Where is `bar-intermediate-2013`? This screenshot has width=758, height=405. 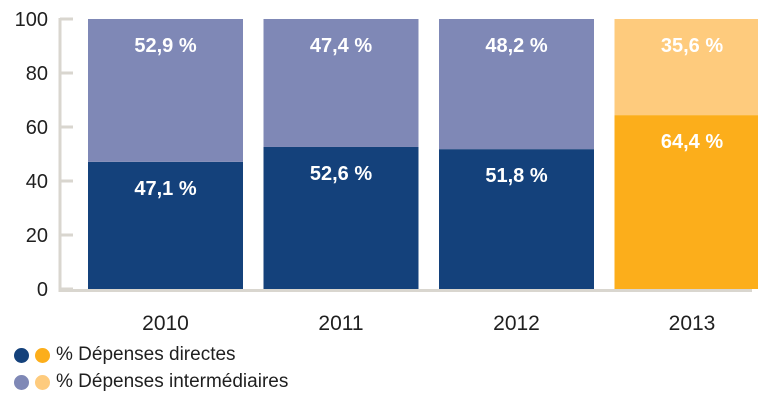 bar-intermediate-2013 is located at coordinates (686, 67).